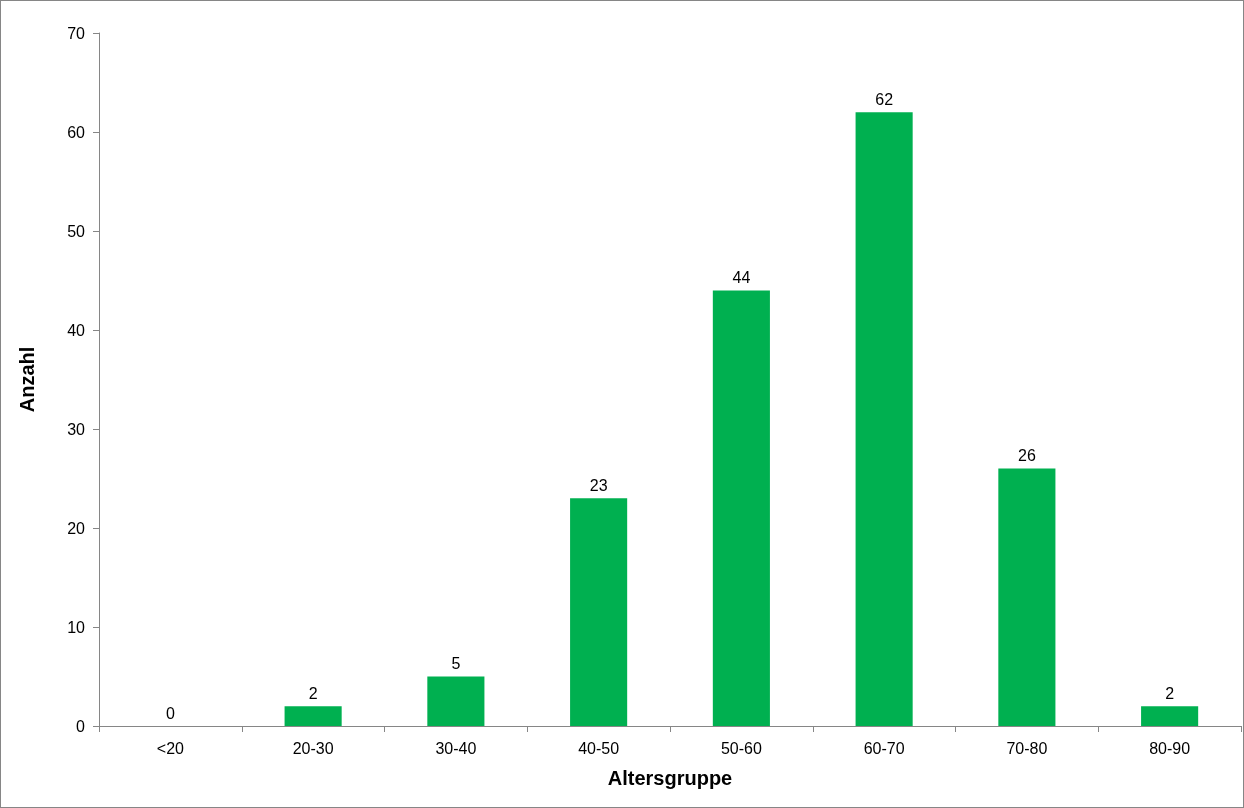 This screenshot has width=1244, height=808. What do you see at coordinates (670, 778) in the screenshot?
I see `x-axis-title: Altersgruppe` at bounding box center [670, 778].